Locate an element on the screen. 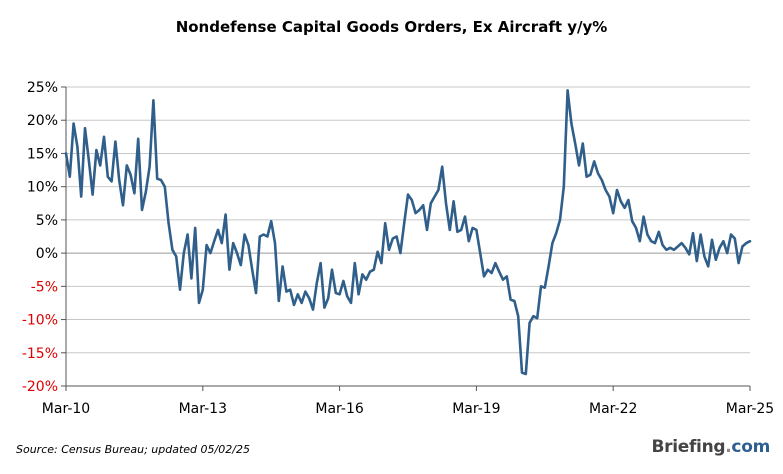  y-tick-label: 20% is located at coordinates (42, 121).